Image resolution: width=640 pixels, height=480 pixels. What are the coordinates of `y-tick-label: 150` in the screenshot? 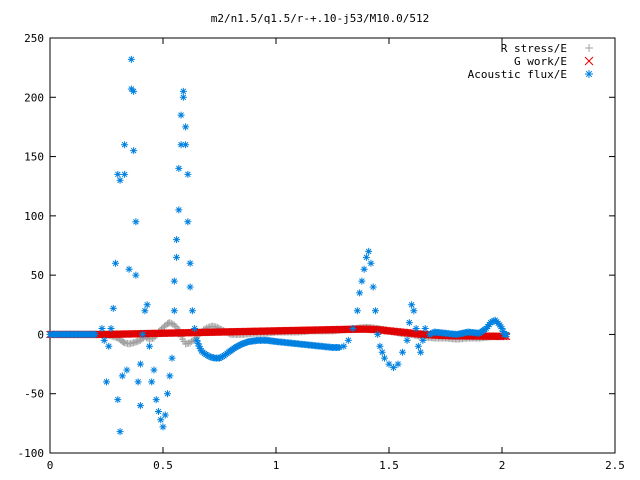 It's located at (34, 157).